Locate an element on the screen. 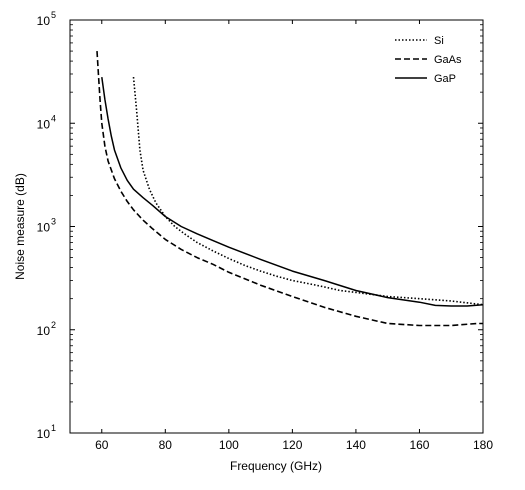 The width and height of the screenshot is (525, 490). legend: Si GaAs GaP is located at coordinates (428, 60).